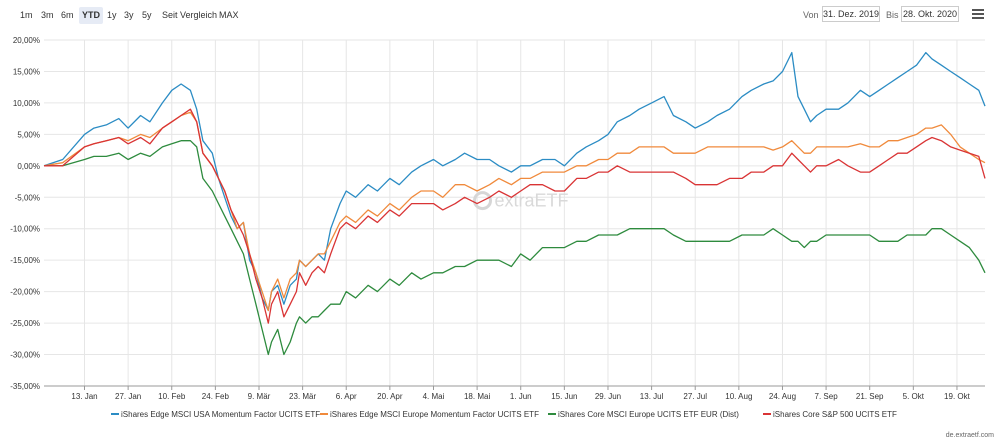  What do you see at coordinates (870, 396) in the screenshot?
I see `x-tick-label: 21. Sep` at bounding box center [870, 396].